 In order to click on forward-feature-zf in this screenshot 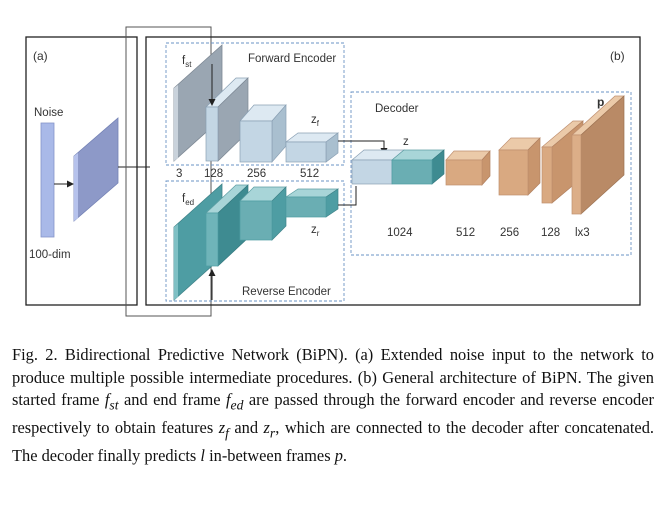, I will do `click(312, 147)`.